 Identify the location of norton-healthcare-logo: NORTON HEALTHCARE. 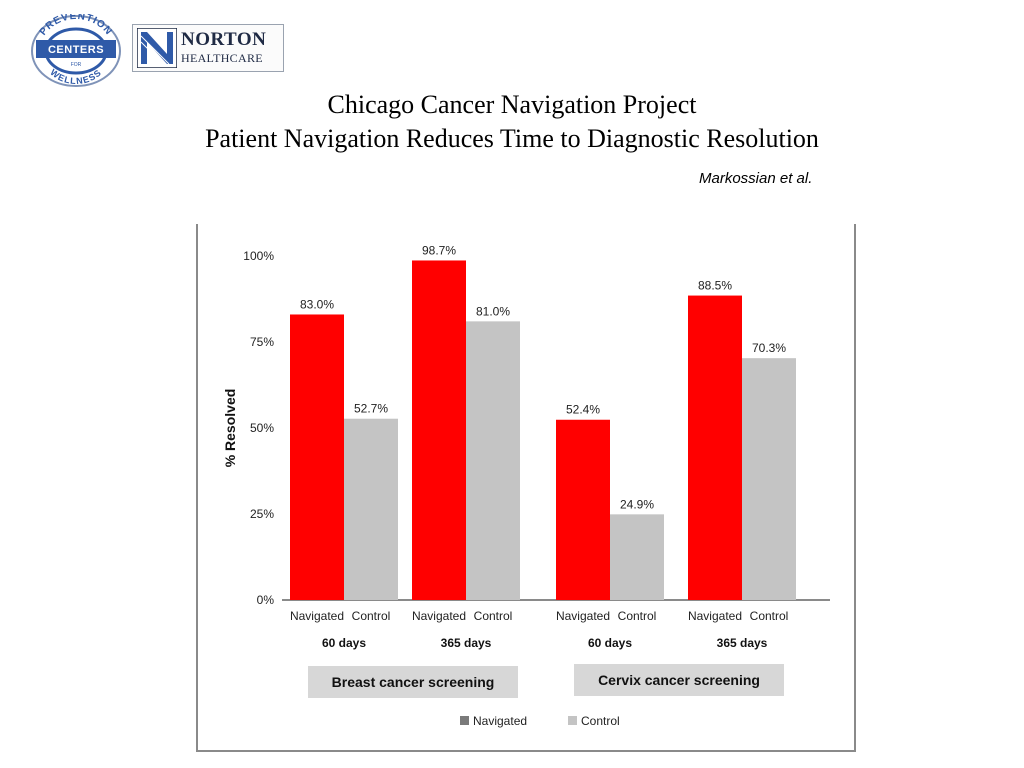
(208, 48).